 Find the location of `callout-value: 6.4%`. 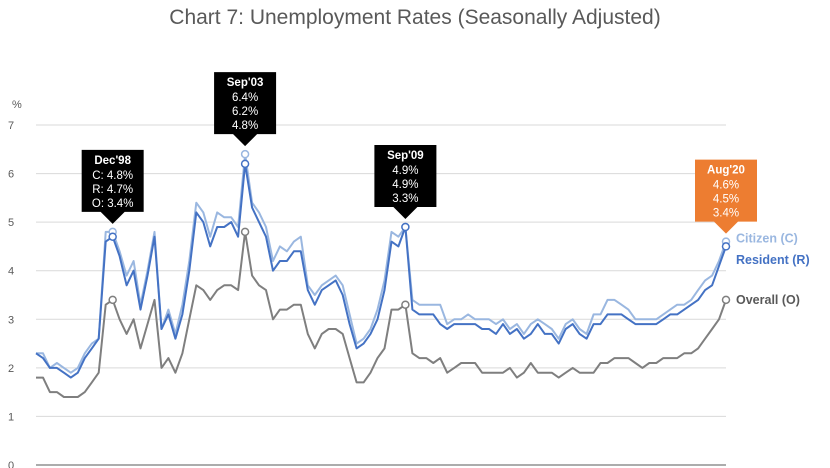

callout-value: 6.4% is located at coordinates (245, 98).